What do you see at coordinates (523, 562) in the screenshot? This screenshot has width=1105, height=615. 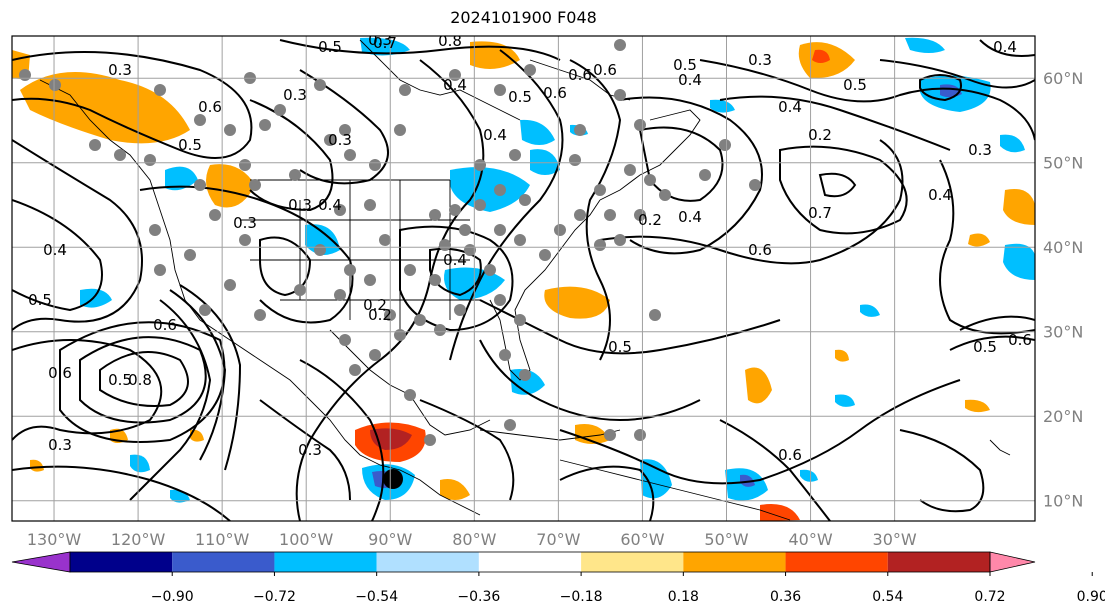 I see `colorbar` at bounding box center [523, 562].